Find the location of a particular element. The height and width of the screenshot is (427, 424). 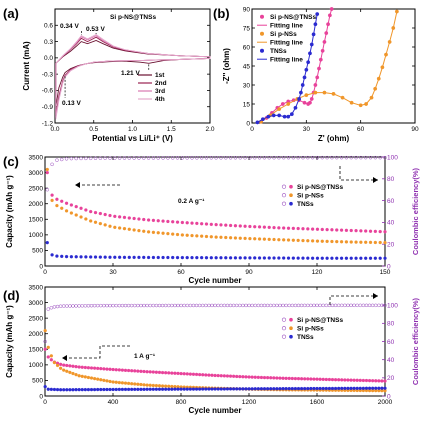

y-tick-label: 0.0 is located at coordinates (48, 58).